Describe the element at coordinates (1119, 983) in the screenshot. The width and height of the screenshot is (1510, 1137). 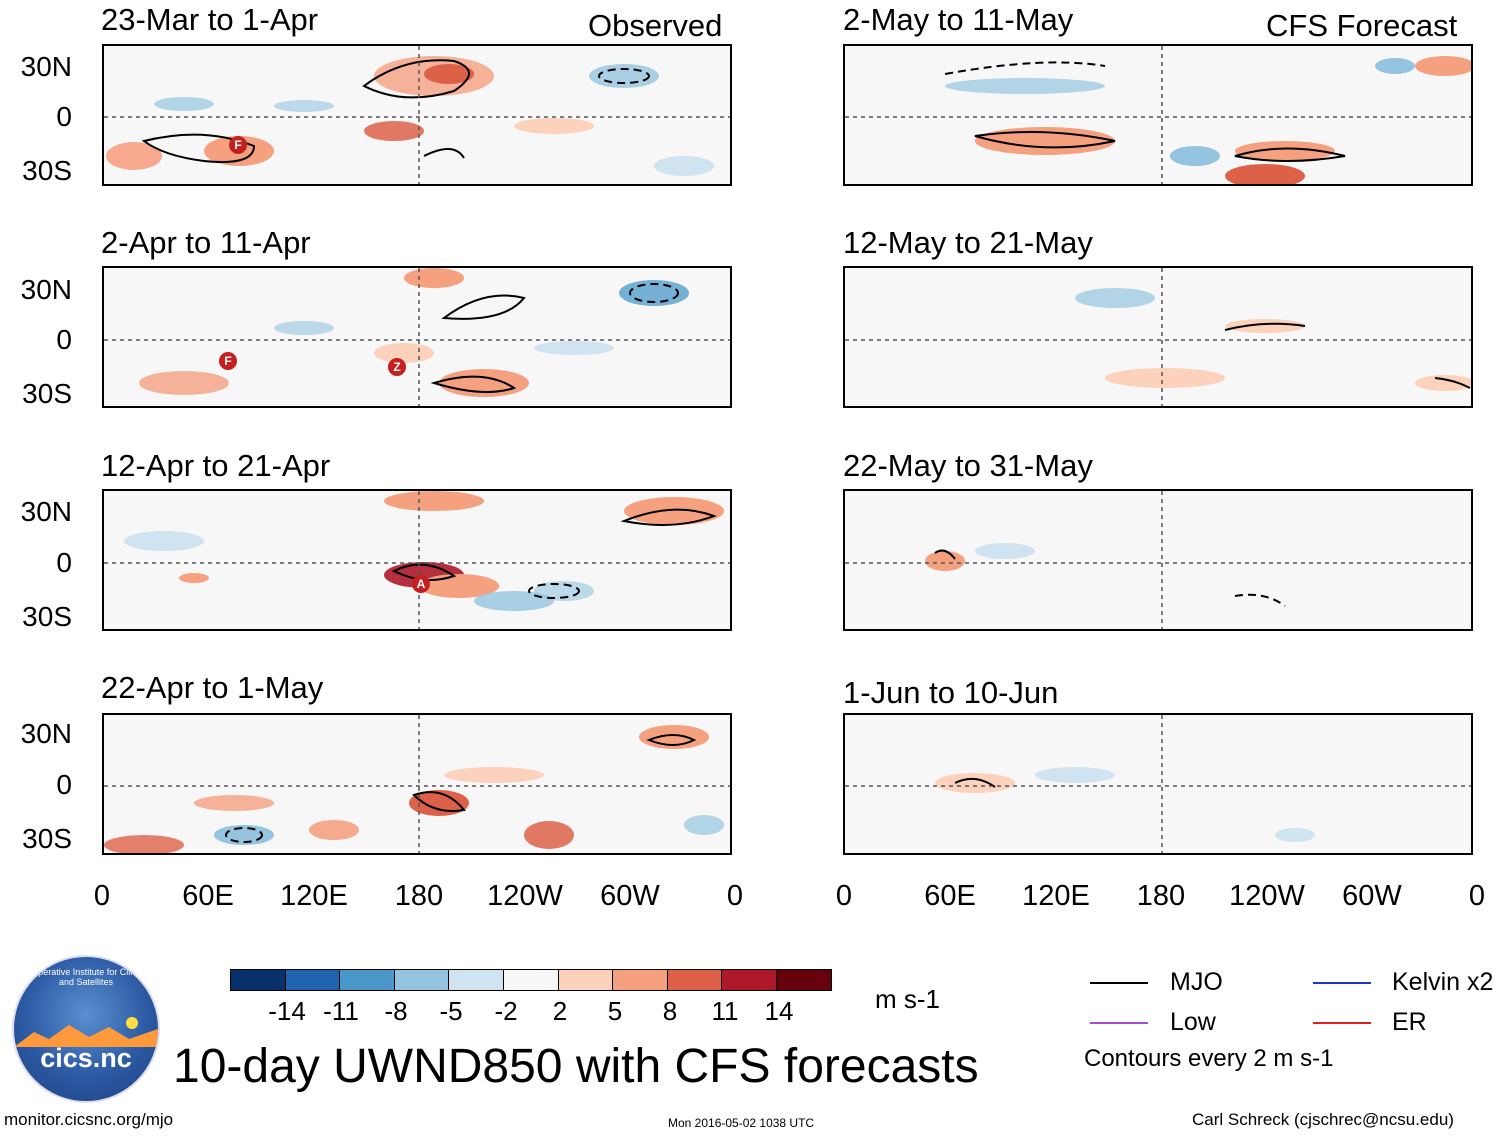
I see `legend-line-mjo` at that location.